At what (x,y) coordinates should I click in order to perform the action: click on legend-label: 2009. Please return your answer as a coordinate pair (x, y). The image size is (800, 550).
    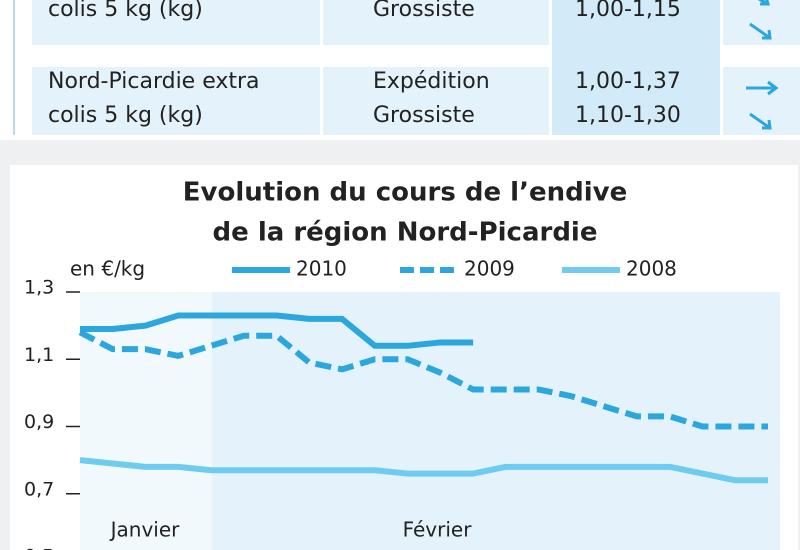
    Looking at the image, I should click on (489, 269).